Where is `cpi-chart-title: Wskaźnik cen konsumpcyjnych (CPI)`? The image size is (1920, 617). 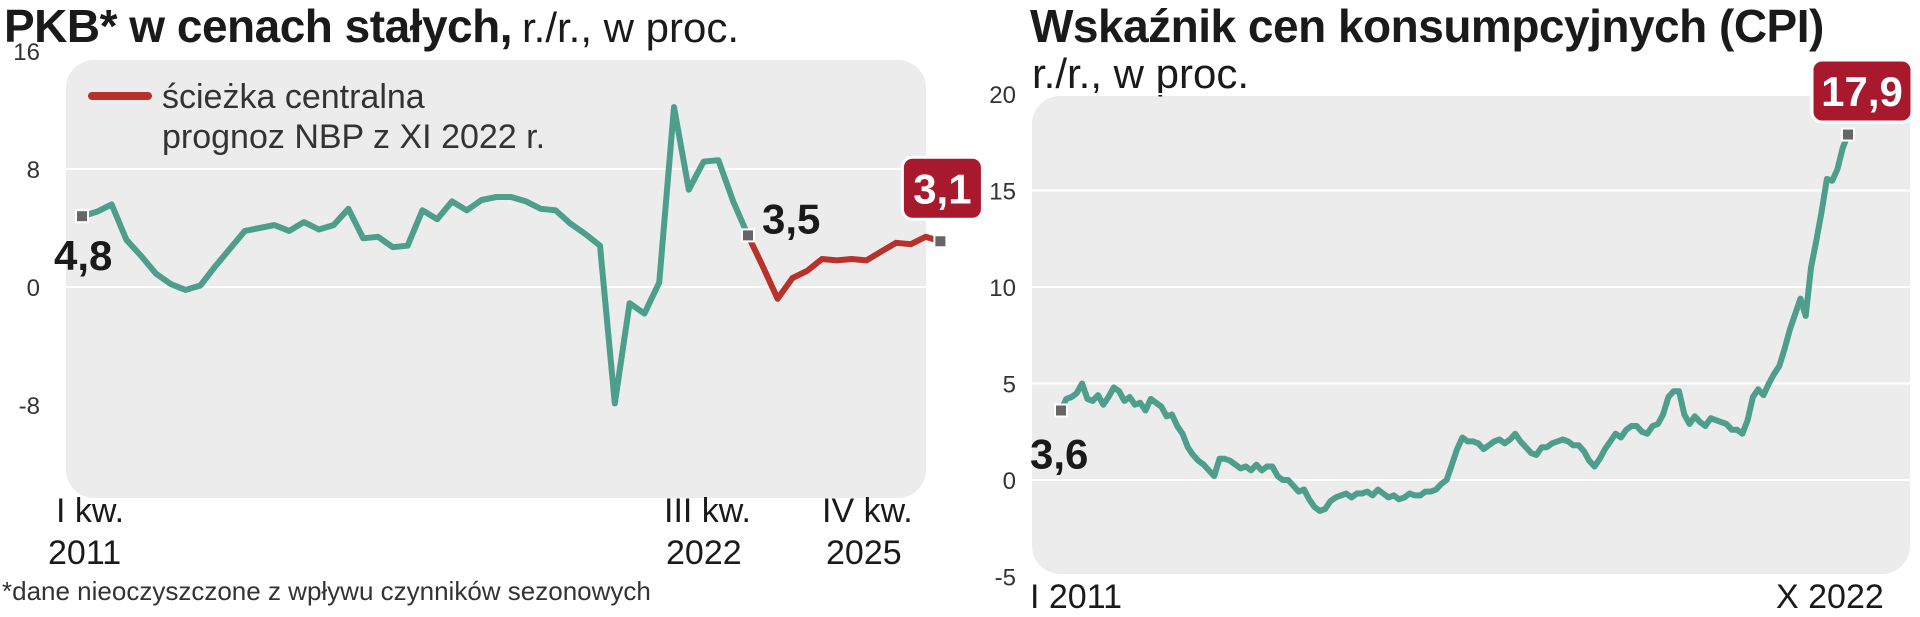
cpi-chart-title: Wskaźnik cen konsumpcyjnych (CPI) is located at coordinates (1427, 26).